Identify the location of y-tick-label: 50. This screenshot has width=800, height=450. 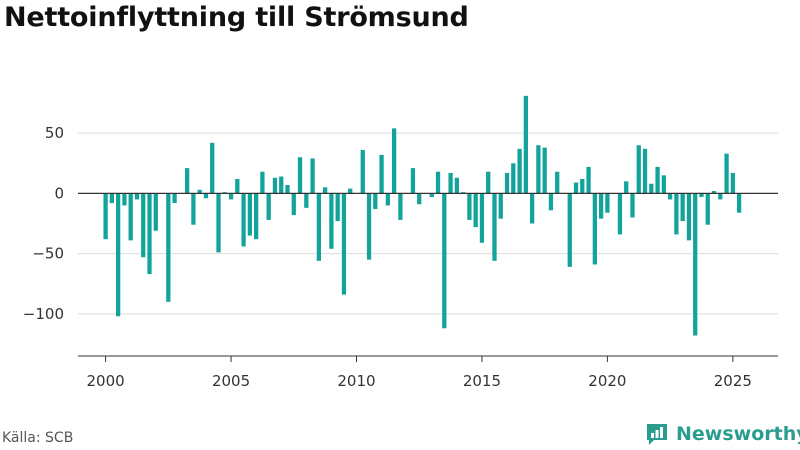
(54, 133).